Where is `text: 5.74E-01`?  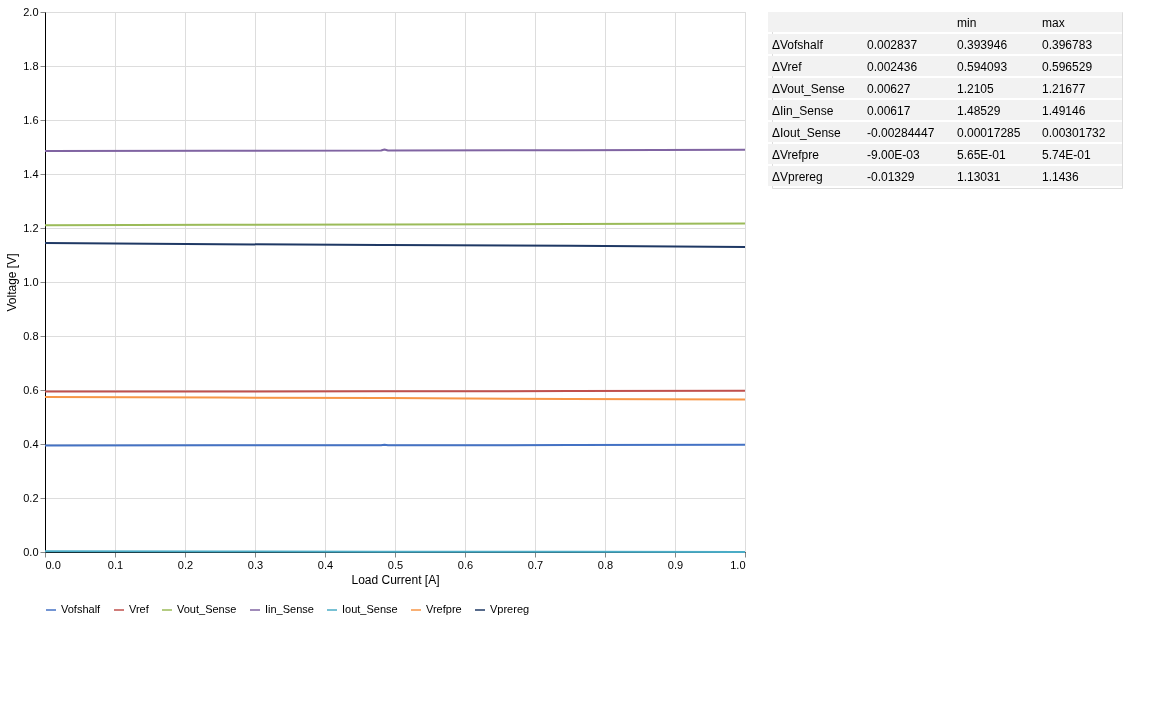
text: 5.74E-01 is located at coordinates (1067, 155).